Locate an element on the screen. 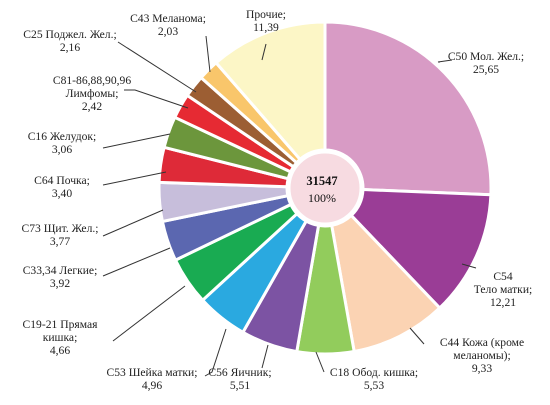 This screenshot has height=405, width=550. slice-name: C43 Меланома; is located at coordinates (168, 18).